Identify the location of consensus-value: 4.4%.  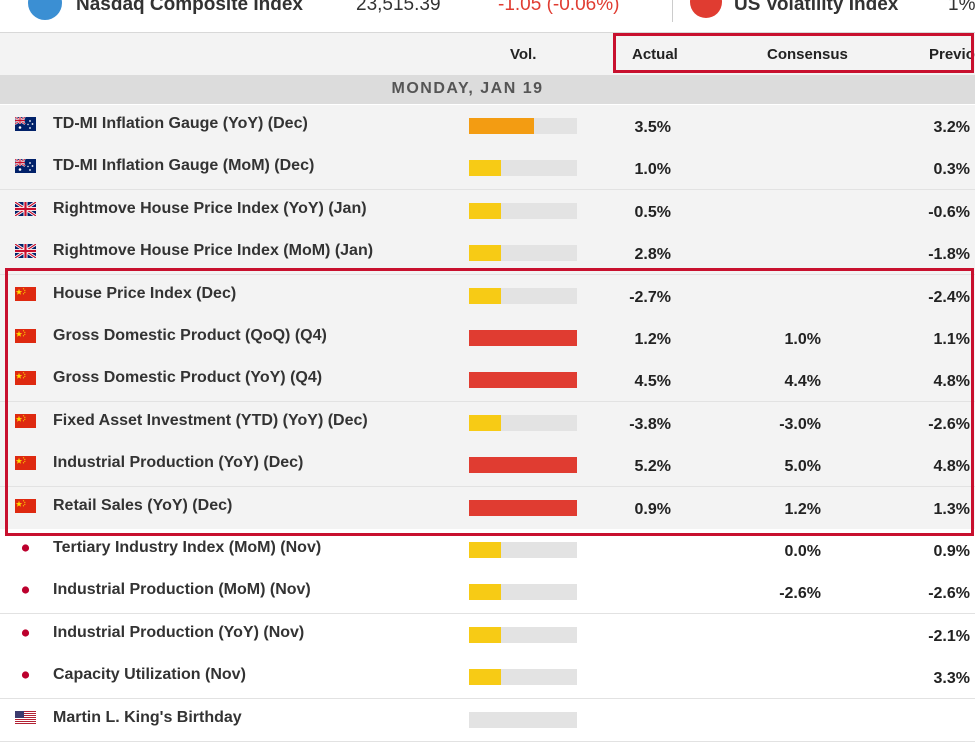
(802, 381).